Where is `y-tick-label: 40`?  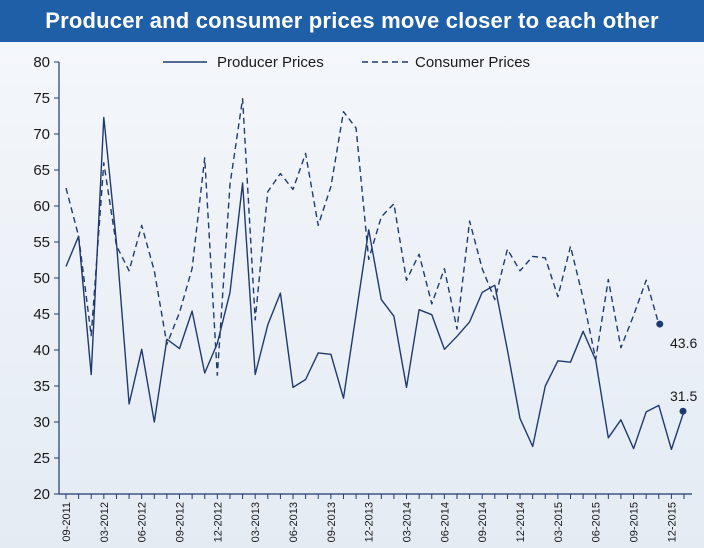
y-tick-label: 40 is located at coordinates (41, 350).